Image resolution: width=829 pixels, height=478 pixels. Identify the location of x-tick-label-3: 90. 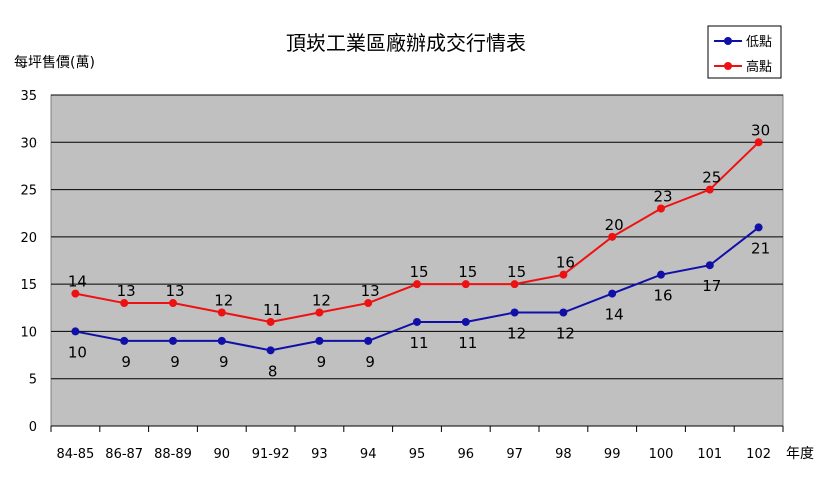
(222, 454).